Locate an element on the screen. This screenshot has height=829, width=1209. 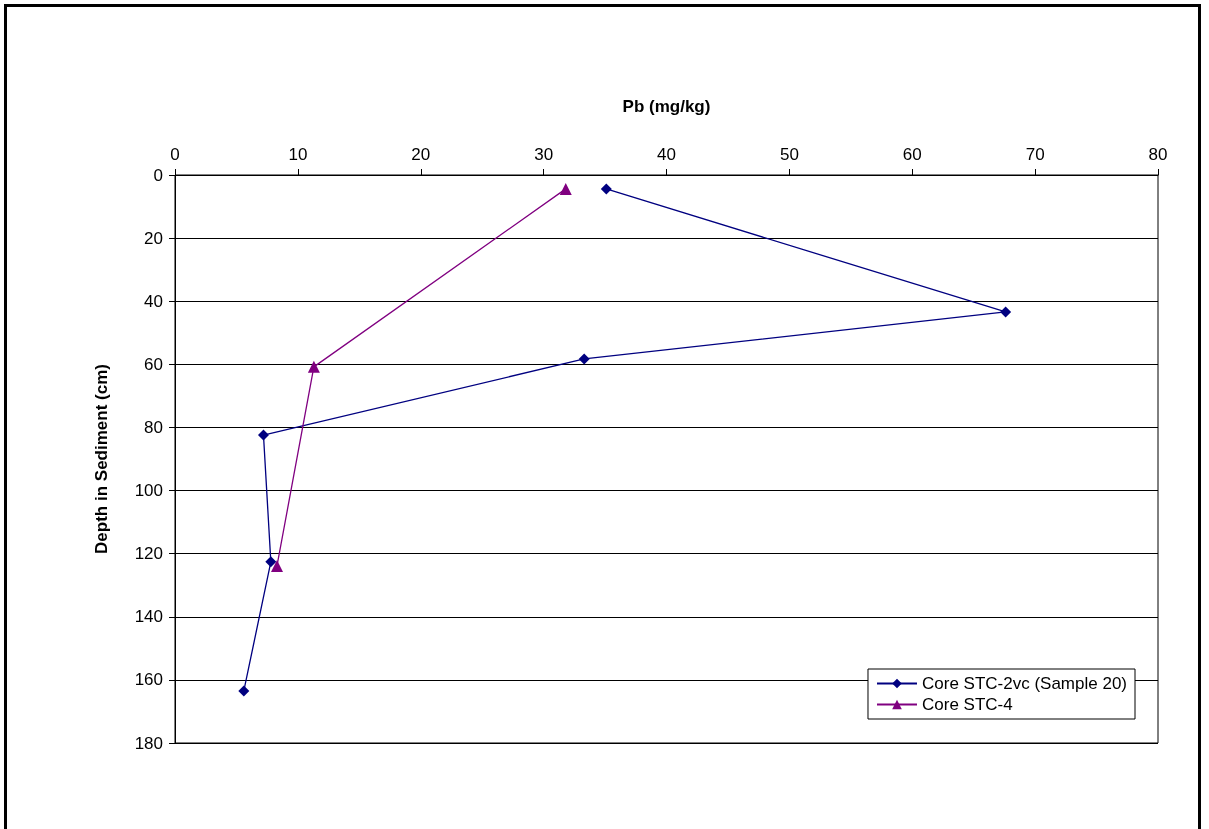
y-tick-label: 140 is located at coordinates (148, 617).